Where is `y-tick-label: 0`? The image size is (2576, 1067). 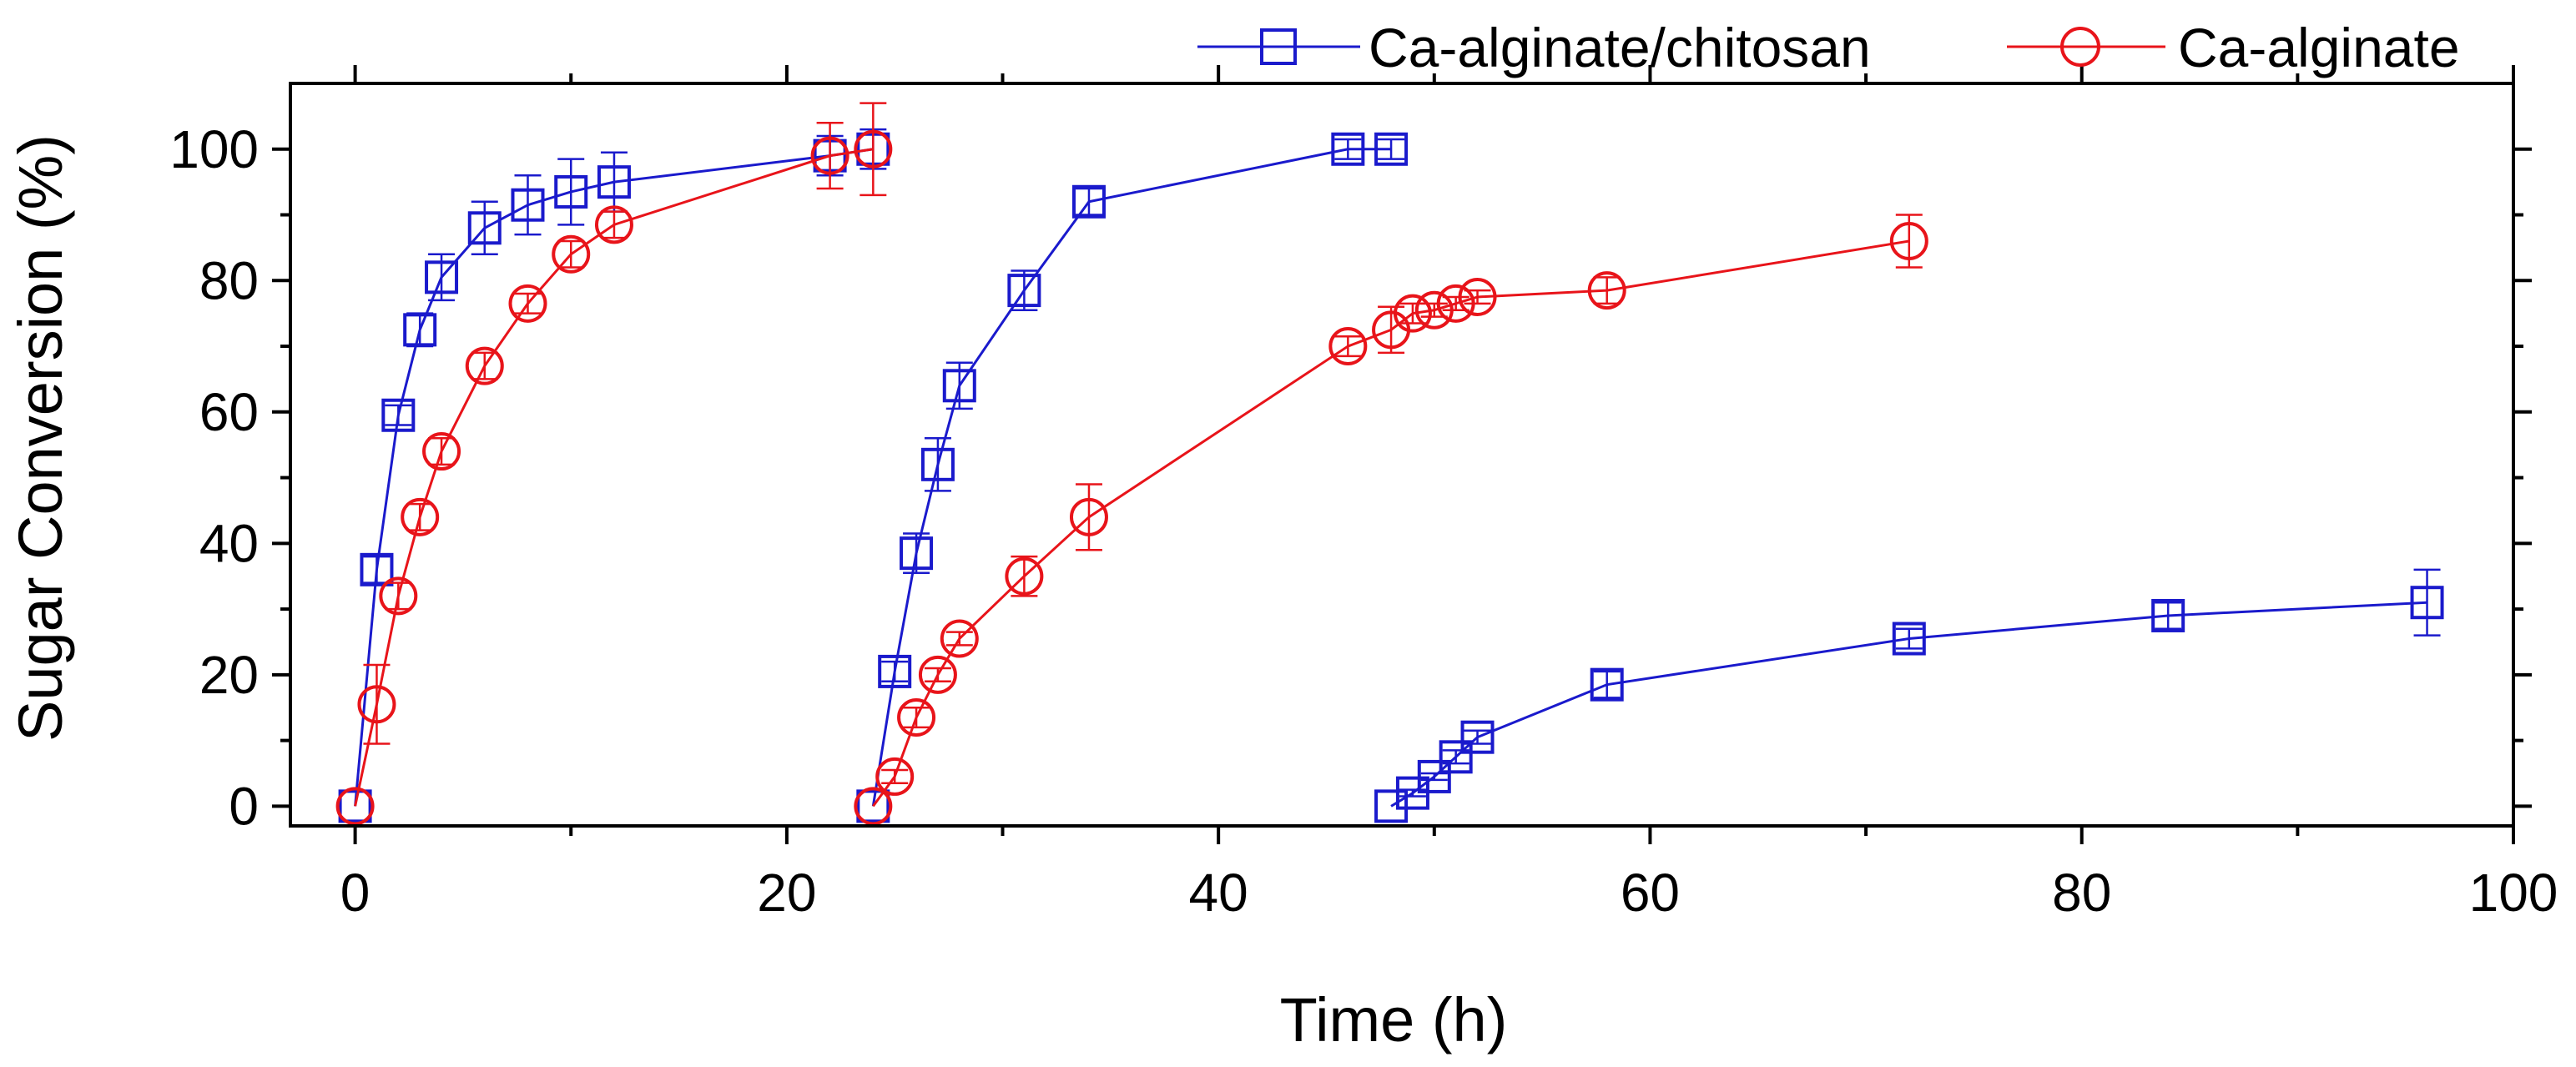 y-tick-label: 0 is located at coordinates (244, 806).